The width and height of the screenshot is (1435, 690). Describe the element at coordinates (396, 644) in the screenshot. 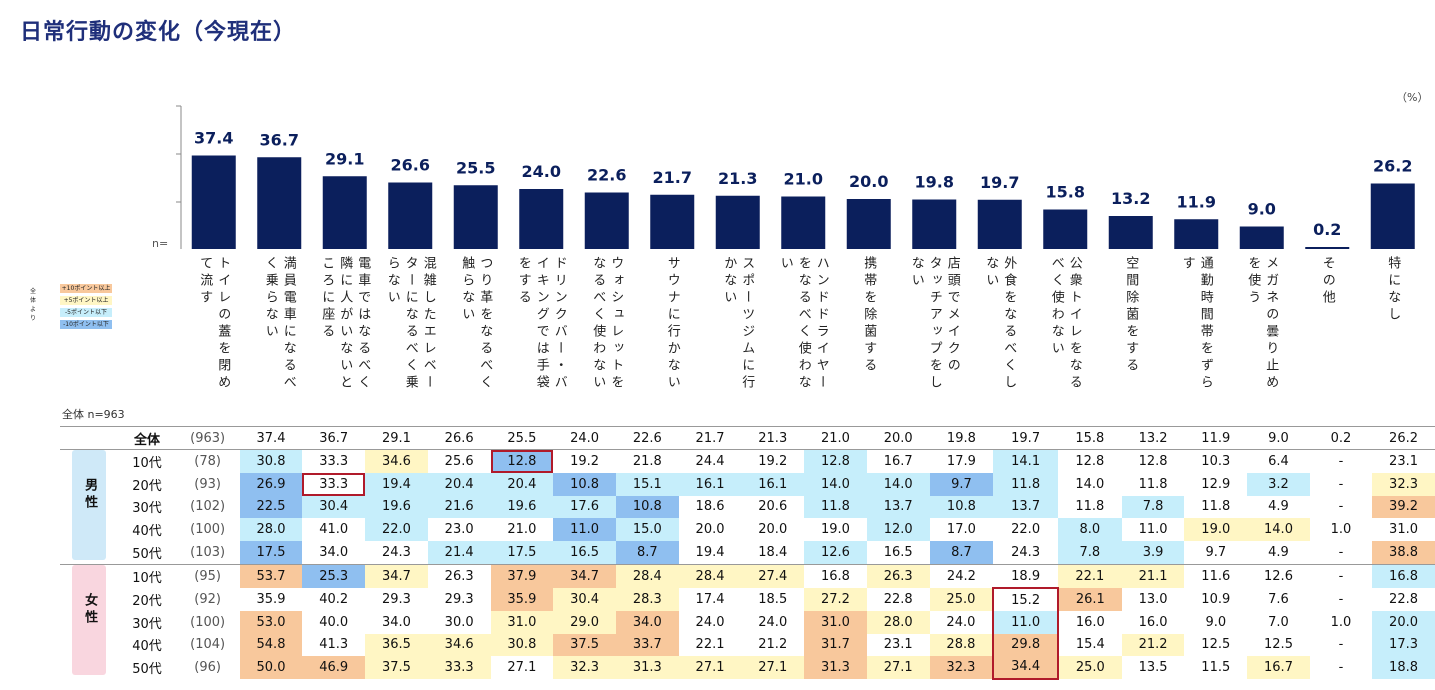

I see `table-cell: 36.5` at that location.